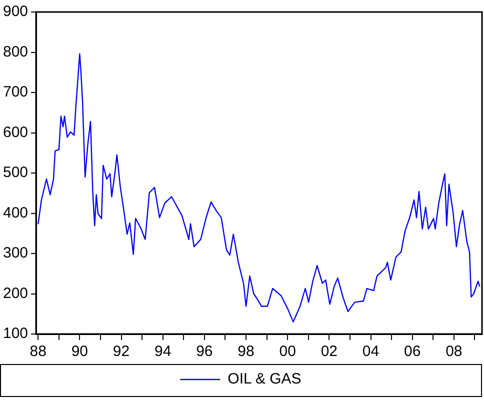  Describe the element at coordinates (121, 351) in the screenshot. I see `x-tick-label: 92` at that location.